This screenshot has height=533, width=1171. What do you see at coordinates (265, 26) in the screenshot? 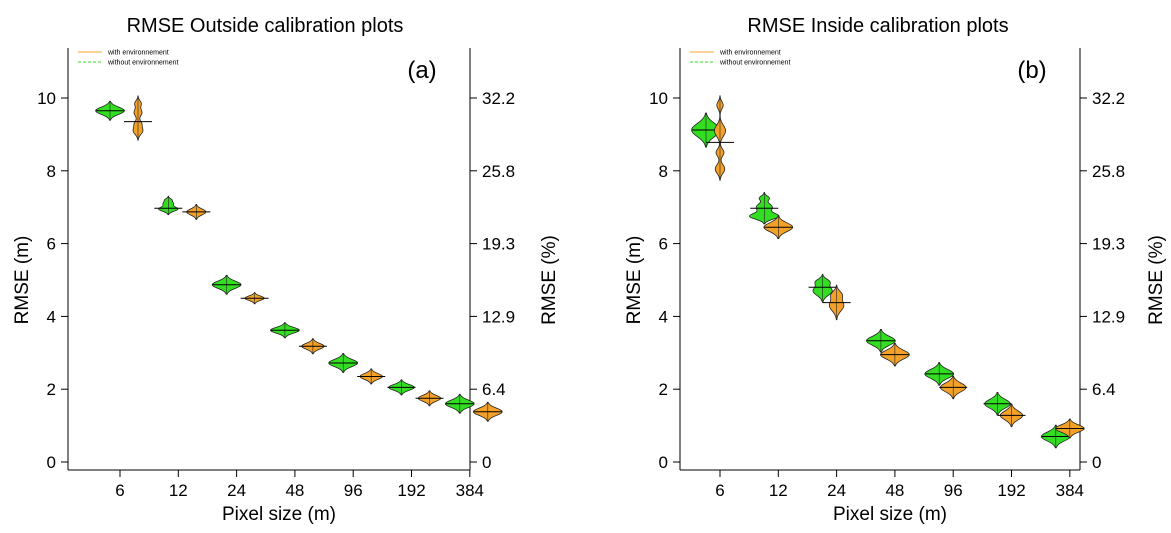
I see `chart-title: RMSE Outside calibration plots` at bounding box center [265, 26].